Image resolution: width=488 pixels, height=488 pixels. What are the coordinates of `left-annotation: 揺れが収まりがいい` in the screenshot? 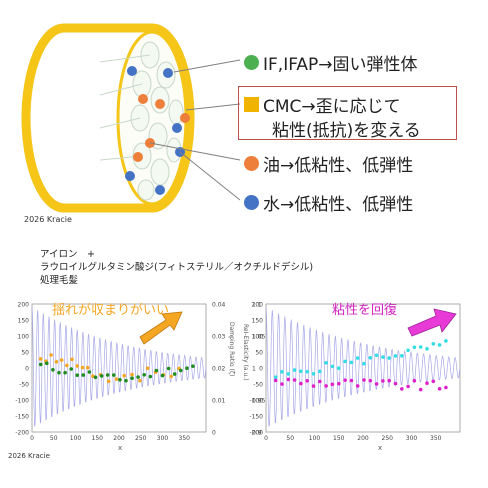 It's located at (110, 310).